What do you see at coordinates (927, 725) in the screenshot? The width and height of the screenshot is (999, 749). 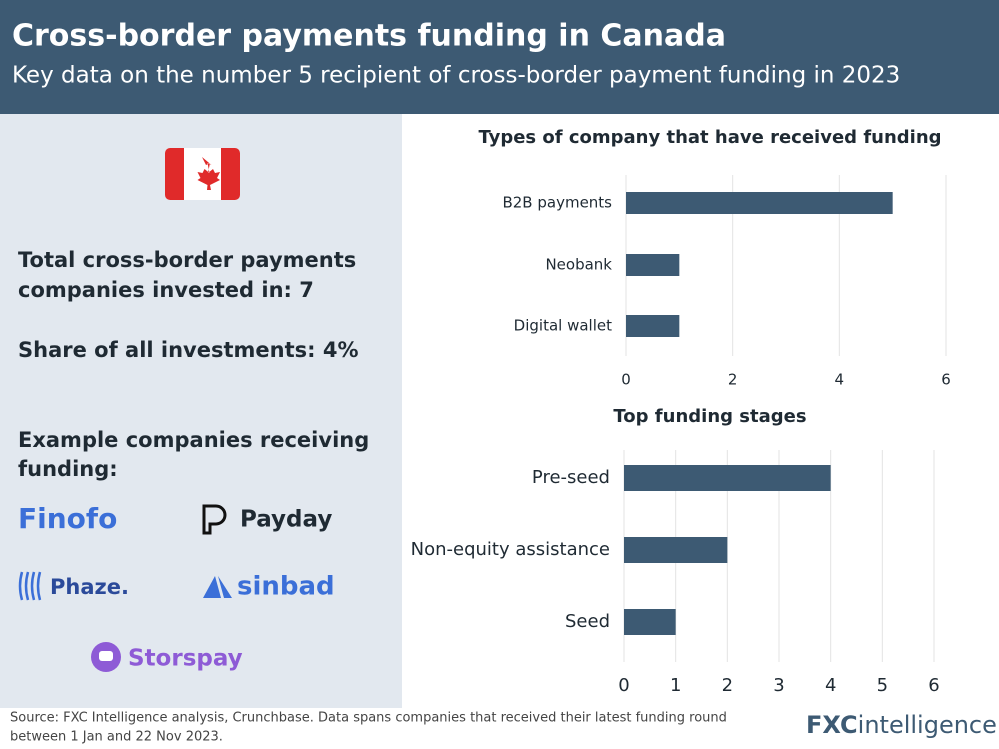 I see `brand-suffix: intelligence` at bounding box center [927, 725].